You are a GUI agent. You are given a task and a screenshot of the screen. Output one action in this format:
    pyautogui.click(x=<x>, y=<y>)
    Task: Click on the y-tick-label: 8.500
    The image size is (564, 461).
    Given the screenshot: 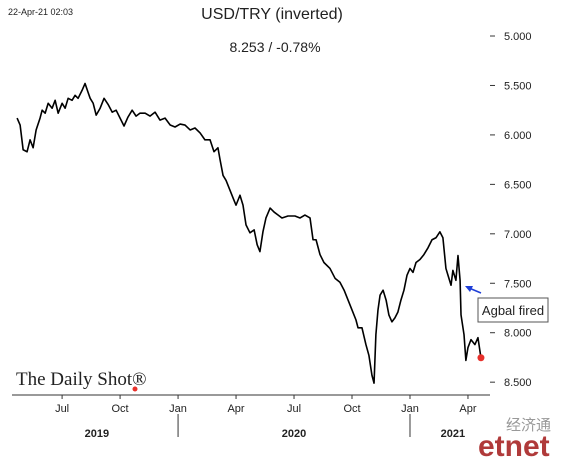 What is the action you would take?
    pyautogui.click(x=518, y=383)
    